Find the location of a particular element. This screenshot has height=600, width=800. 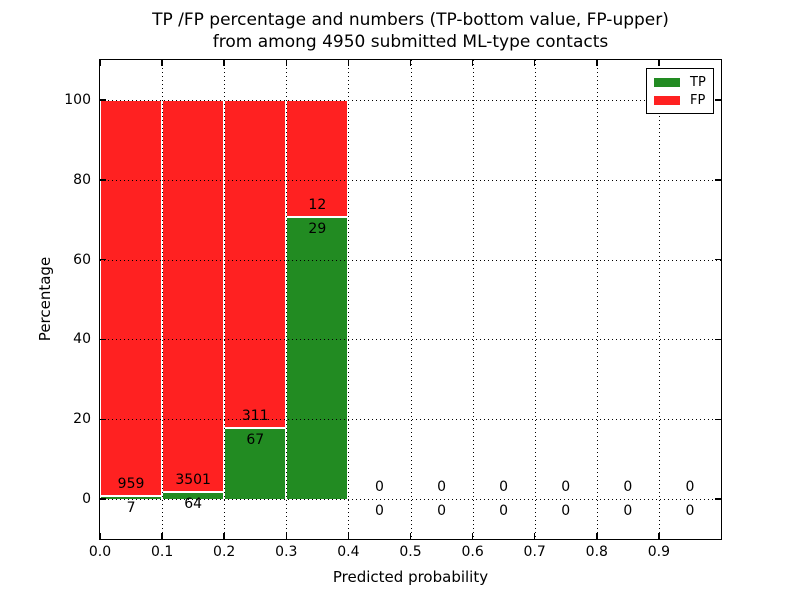

legend-item: TP is located at coordinates (680, 82).